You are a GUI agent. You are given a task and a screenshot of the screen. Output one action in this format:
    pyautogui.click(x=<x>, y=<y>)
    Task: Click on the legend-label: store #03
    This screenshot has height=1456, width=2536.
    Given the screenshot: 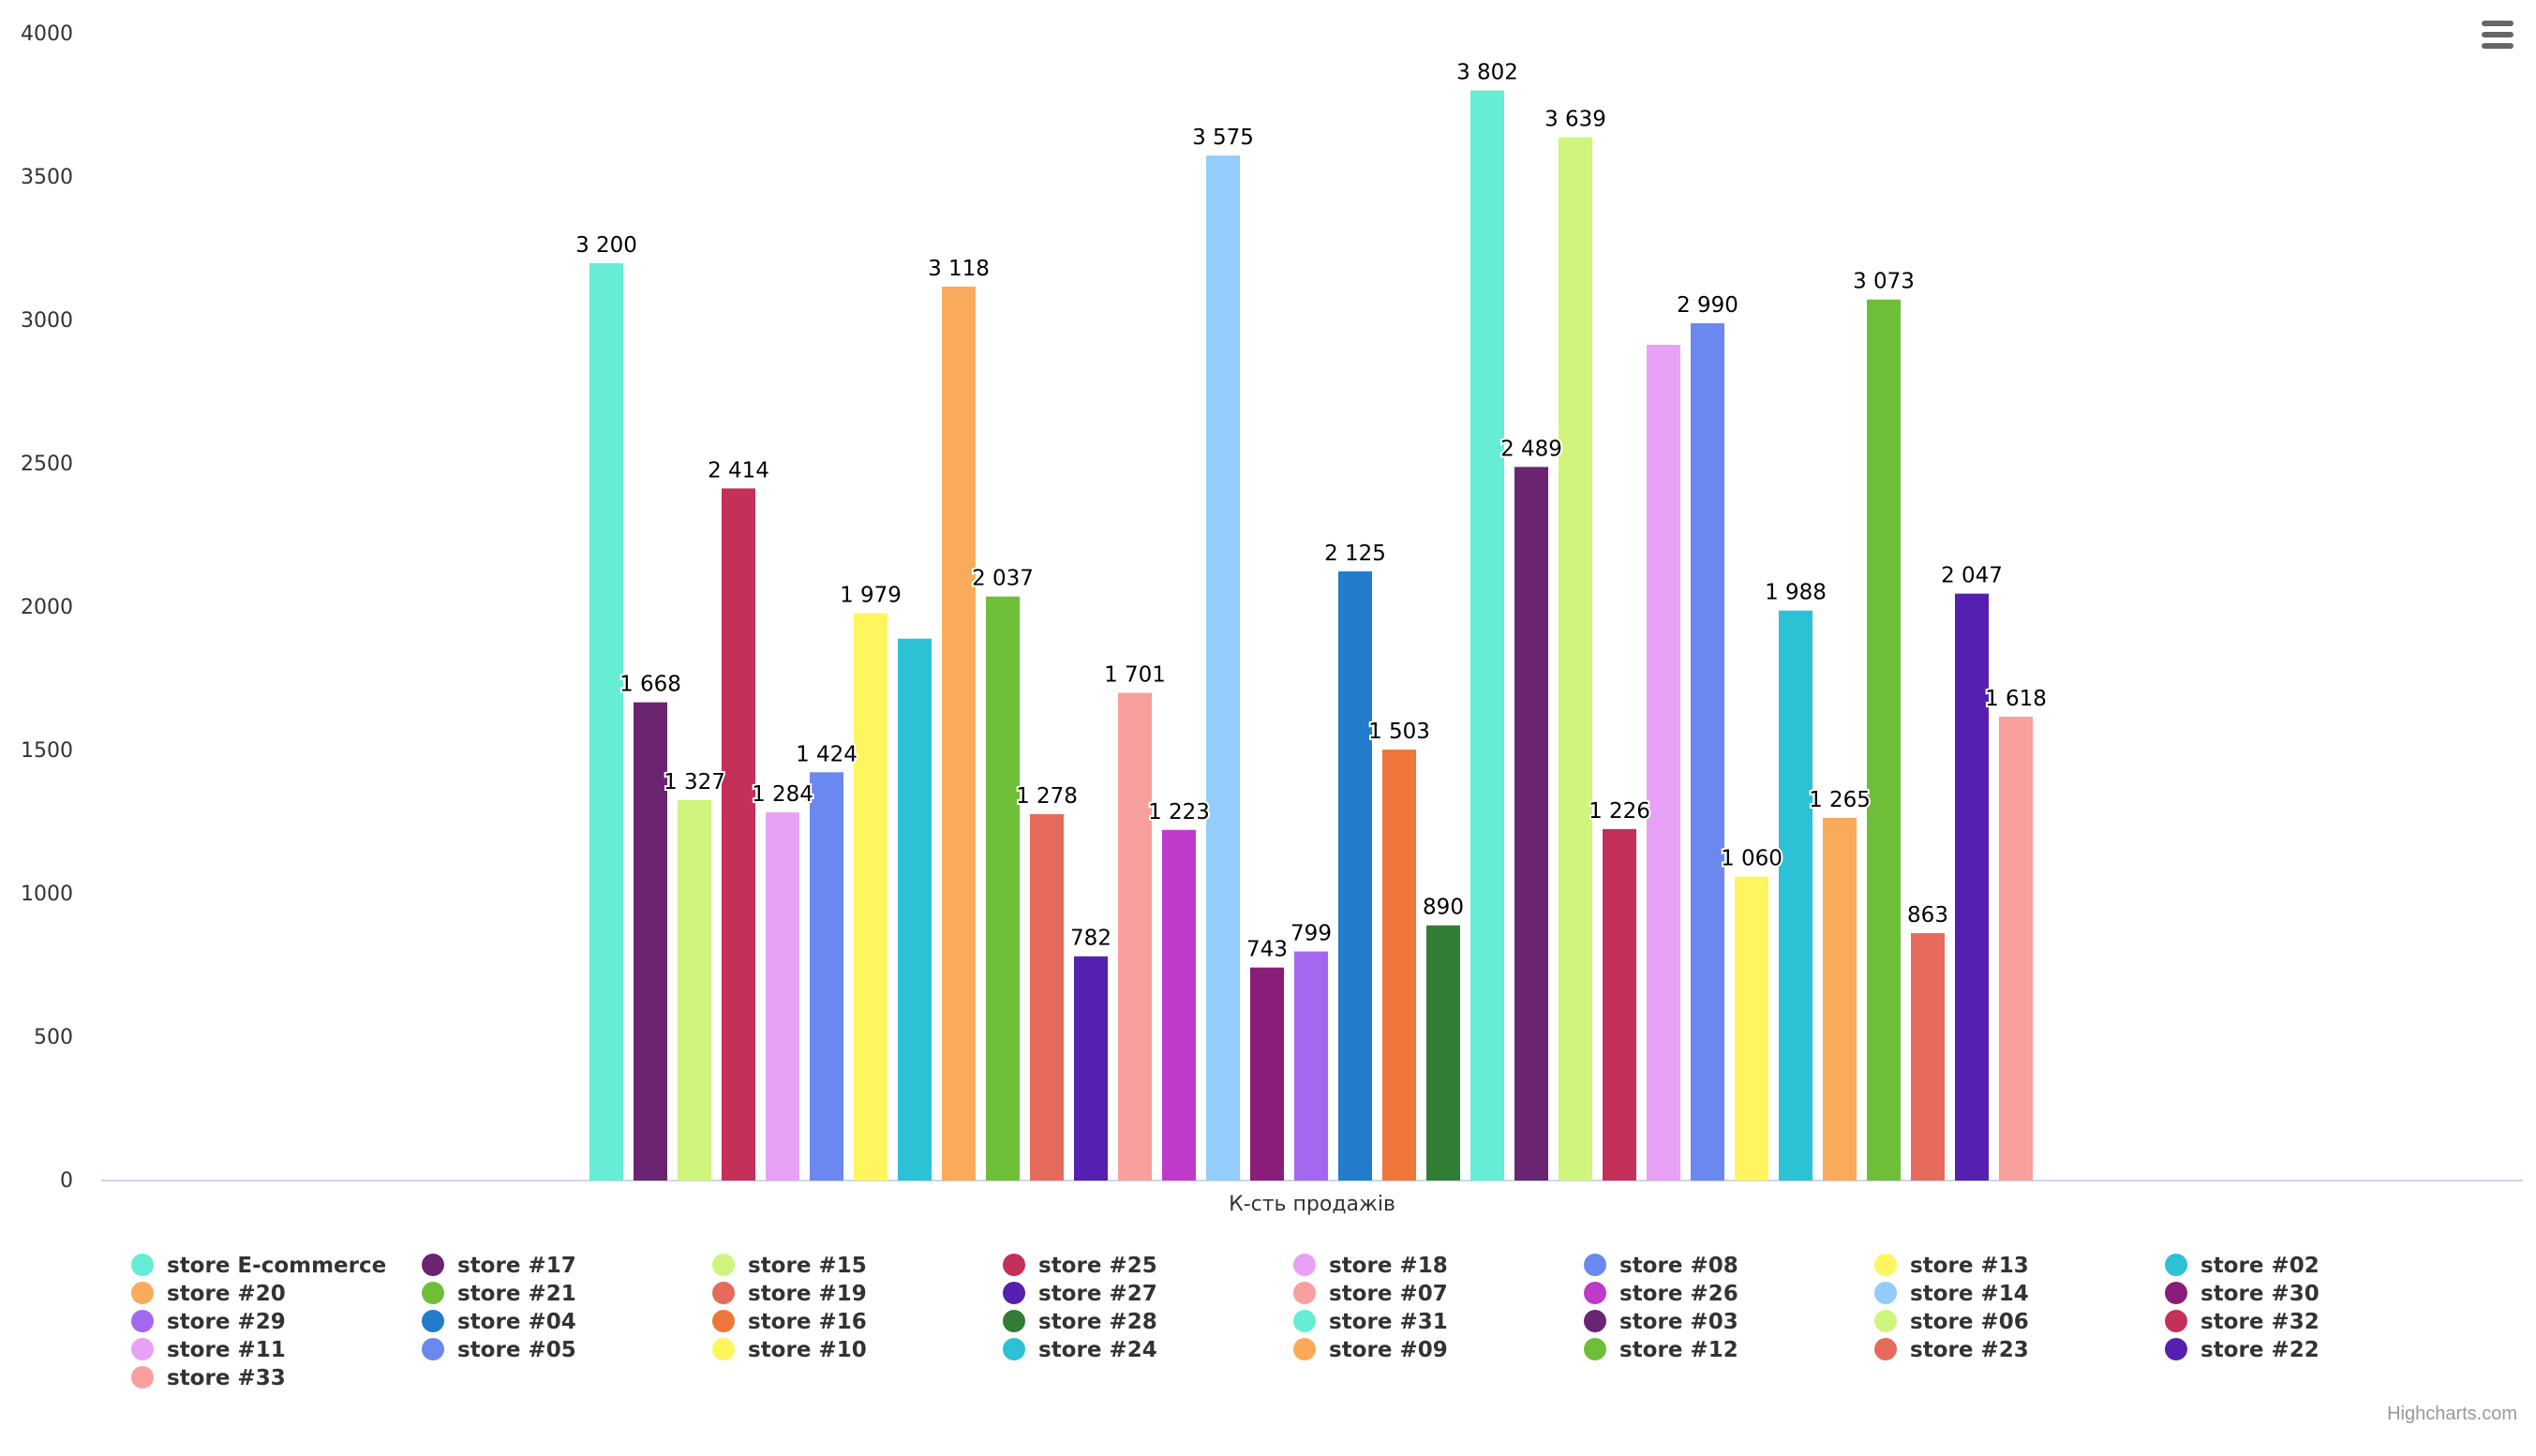 What is the action you would take?
    pyautogui.click(x=1678, y=1322)
    